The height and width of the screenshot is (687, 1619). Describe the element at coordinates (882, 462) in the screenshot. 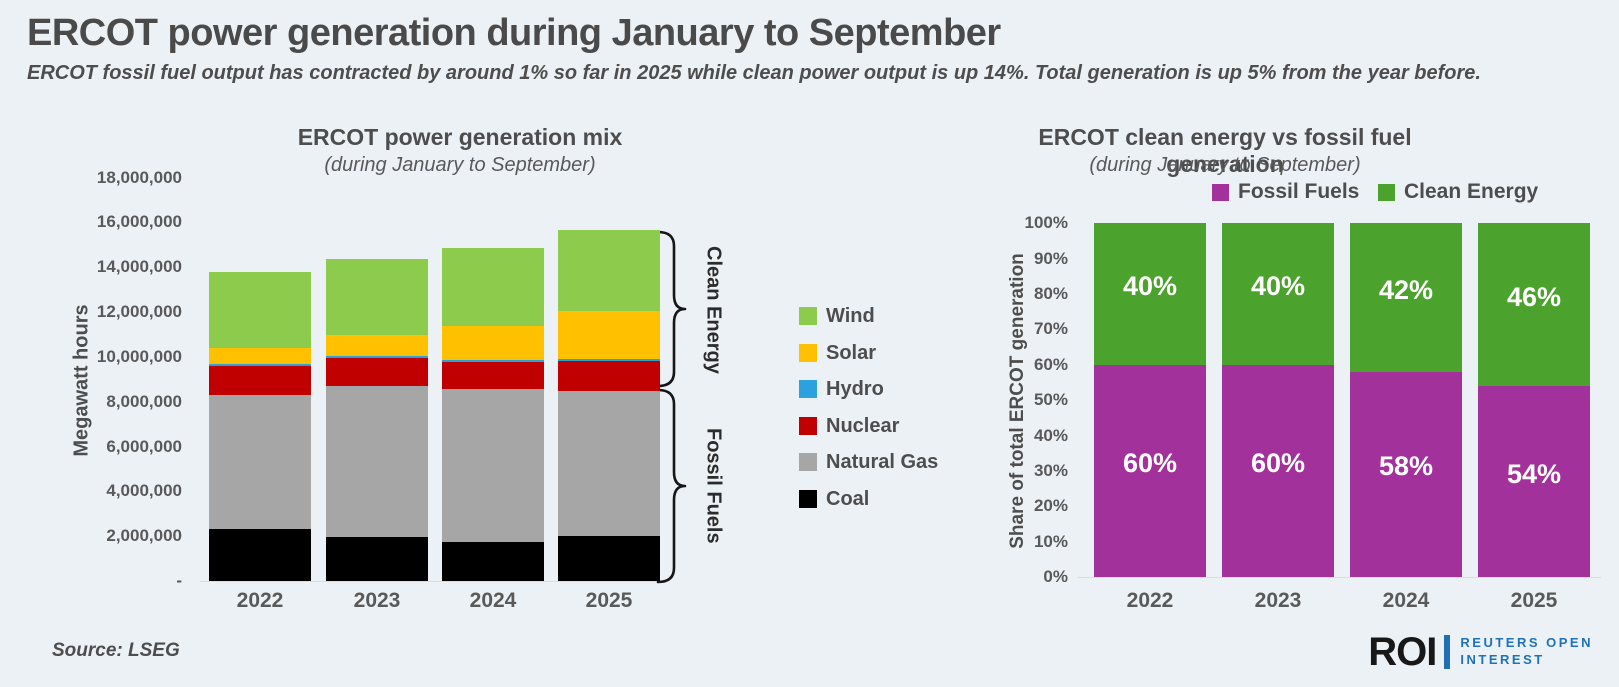

I see `legend-label: Natural Gas` at that location.